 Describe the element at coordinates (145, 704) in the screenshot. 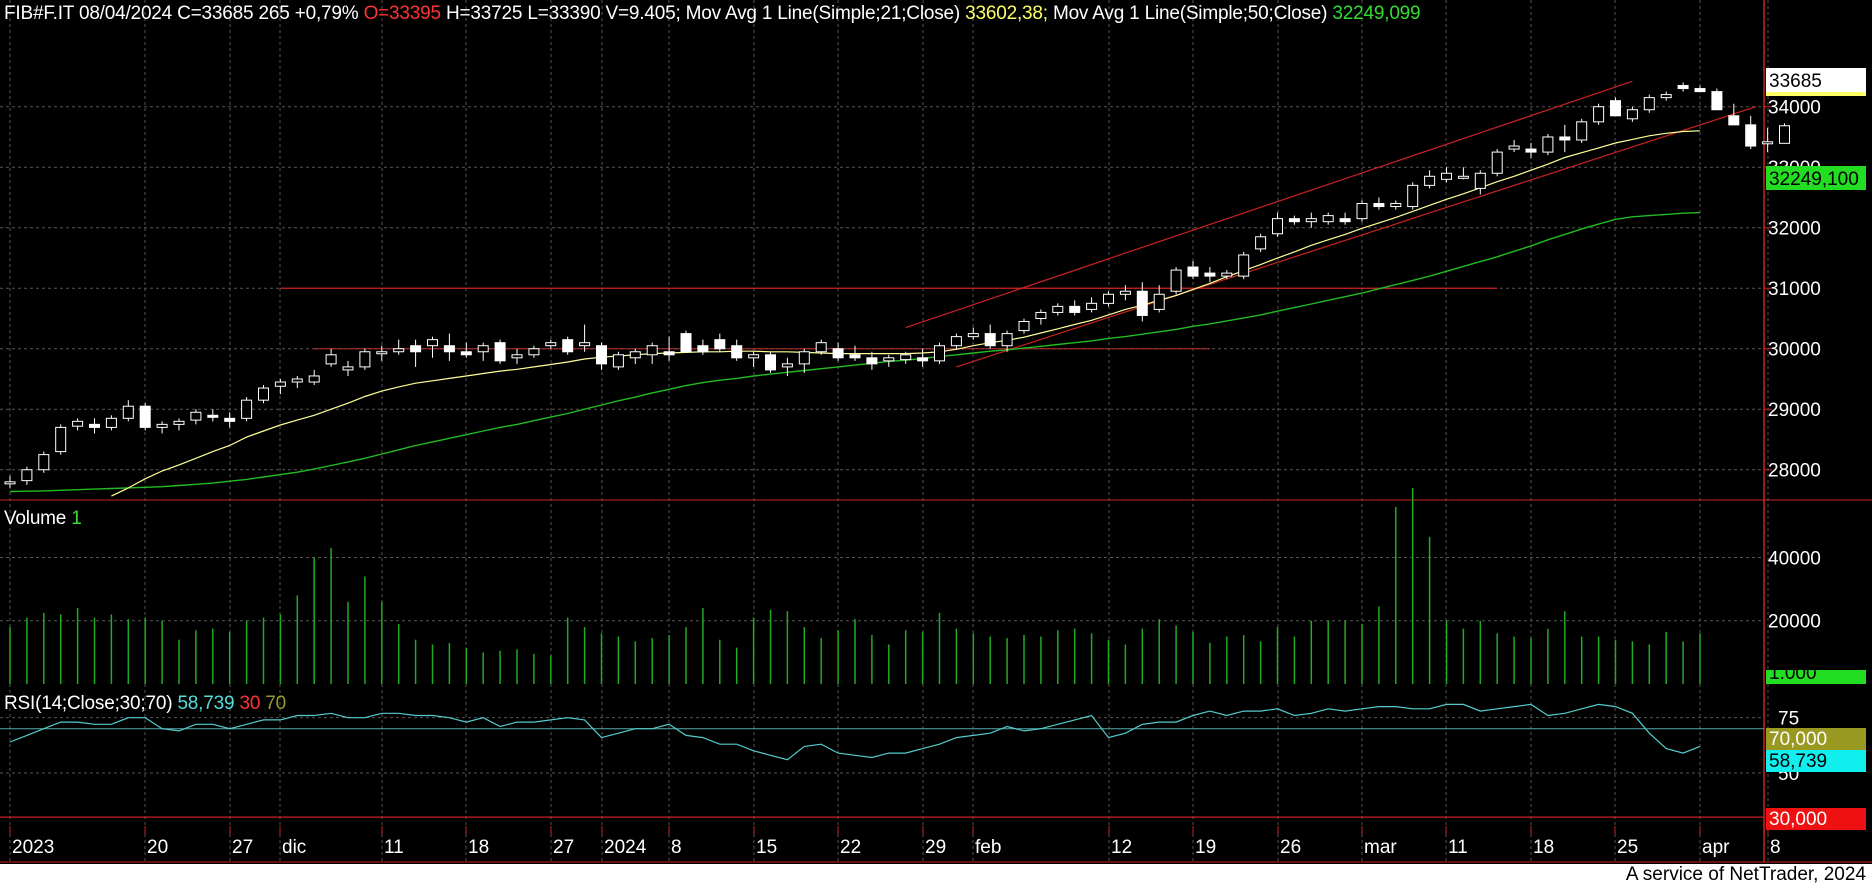

I see `rsi-panel-title: RSI(14;Close;30;70) 58,739 30 70` at that location.